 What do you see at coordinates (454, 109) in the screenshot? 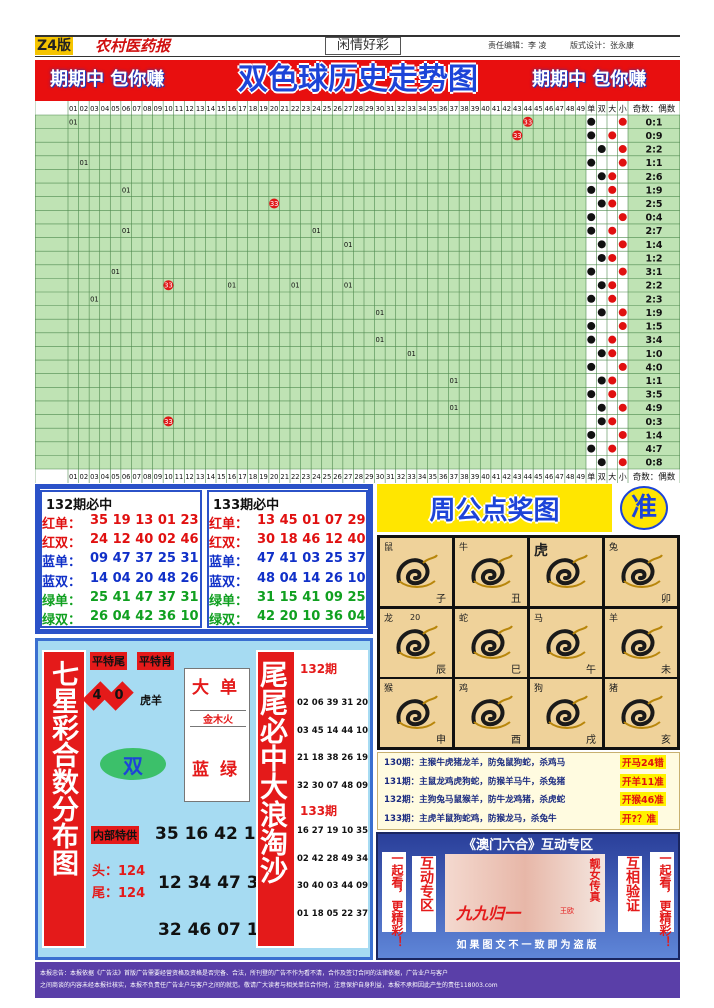
I see `column-label: 37` at bounding box center [454, 109].